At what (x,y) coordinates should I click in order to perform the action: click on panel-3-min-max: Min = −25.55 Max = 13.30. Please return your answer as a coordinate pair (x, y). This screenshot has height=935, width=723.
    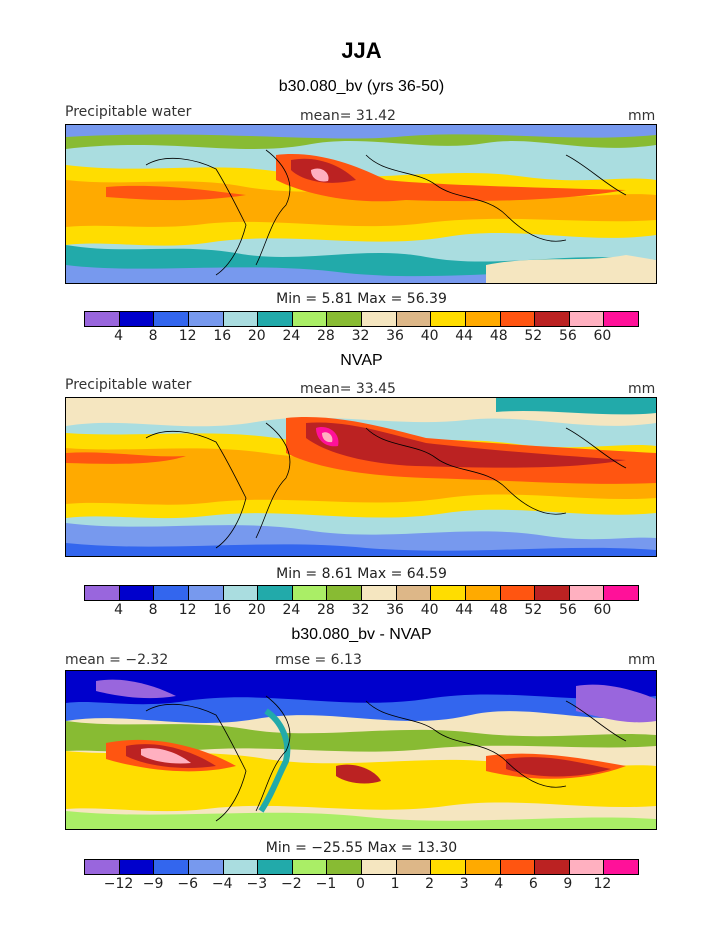
    Looking at the image, I should click on (361, 848).